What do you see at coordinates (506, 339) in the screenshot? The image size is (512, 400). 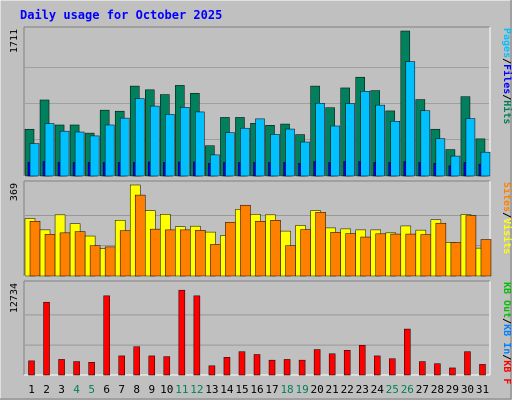 I see `legend-entry: KB In` at bounding box center [506, 339].